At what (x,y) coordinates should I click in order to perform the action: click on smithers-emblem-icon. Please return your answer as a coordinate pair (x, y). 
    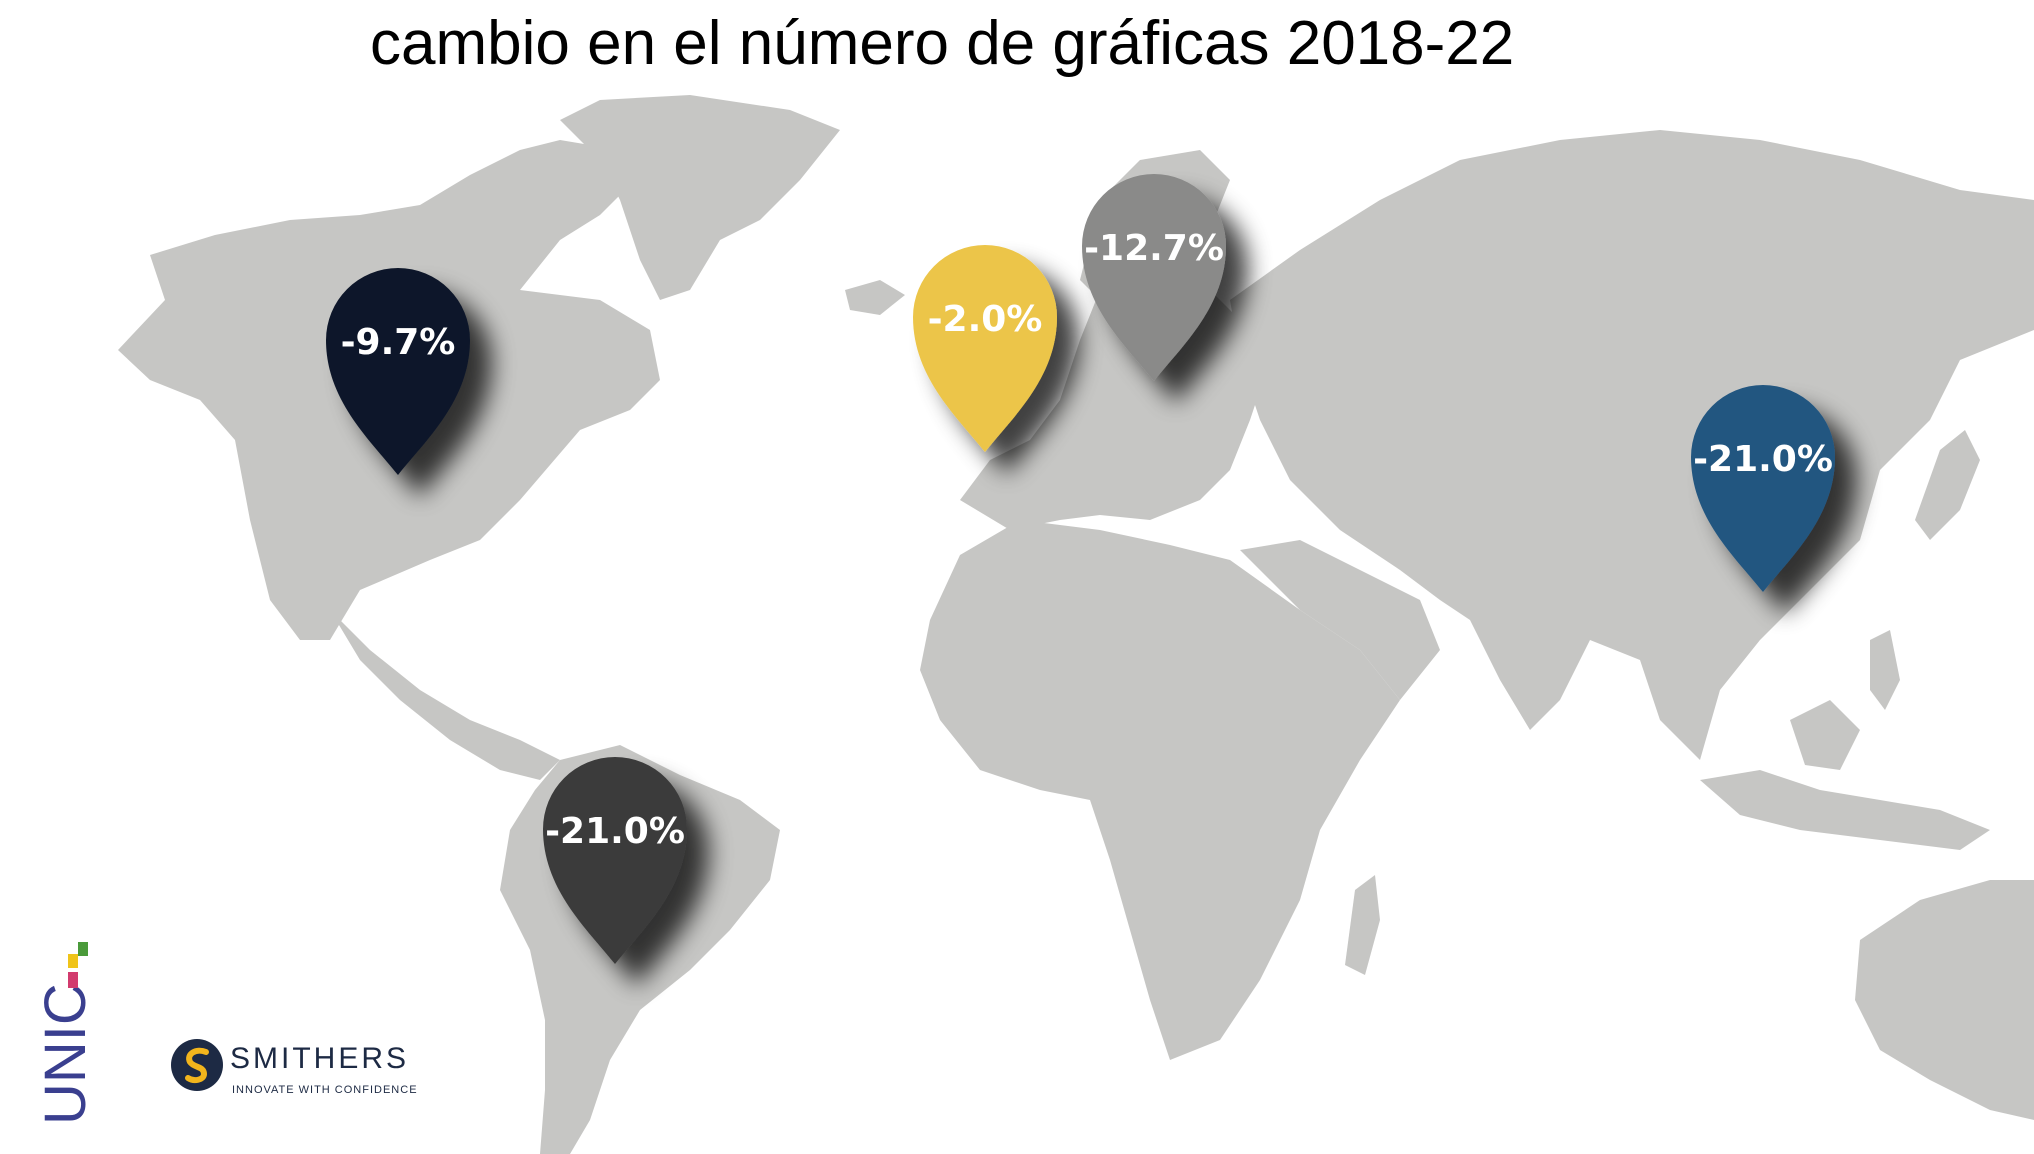
    Looking at the image, I should click on (197, 1065).